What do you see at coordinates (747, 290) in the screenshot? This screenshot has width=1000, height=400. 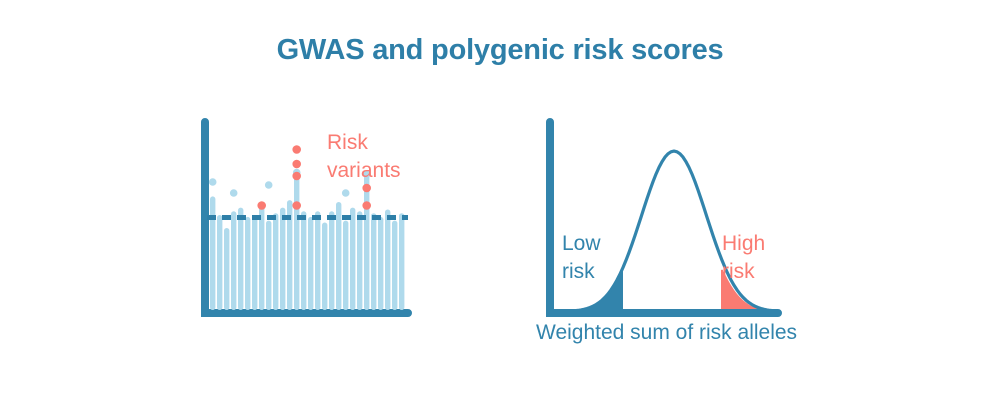 I see `high-risk-tail-area` at bounding box center [747, 290].